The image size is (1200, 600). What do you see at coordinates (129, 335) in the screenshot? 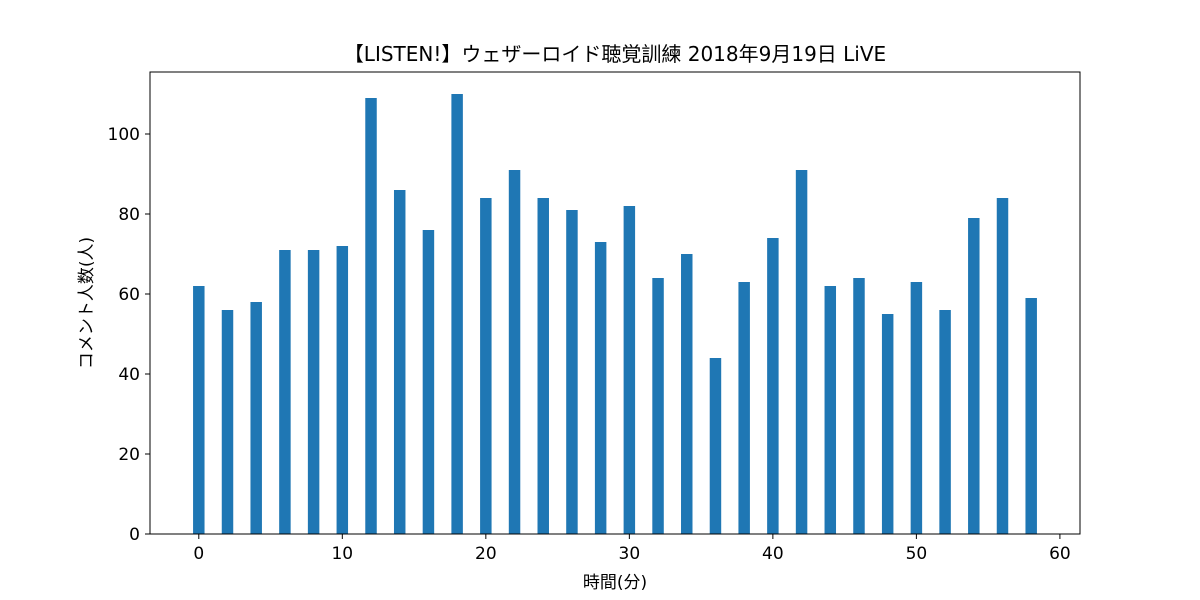
I see `y-axis: 0 20 40 60 80 100` at bounding box center [129, 335].